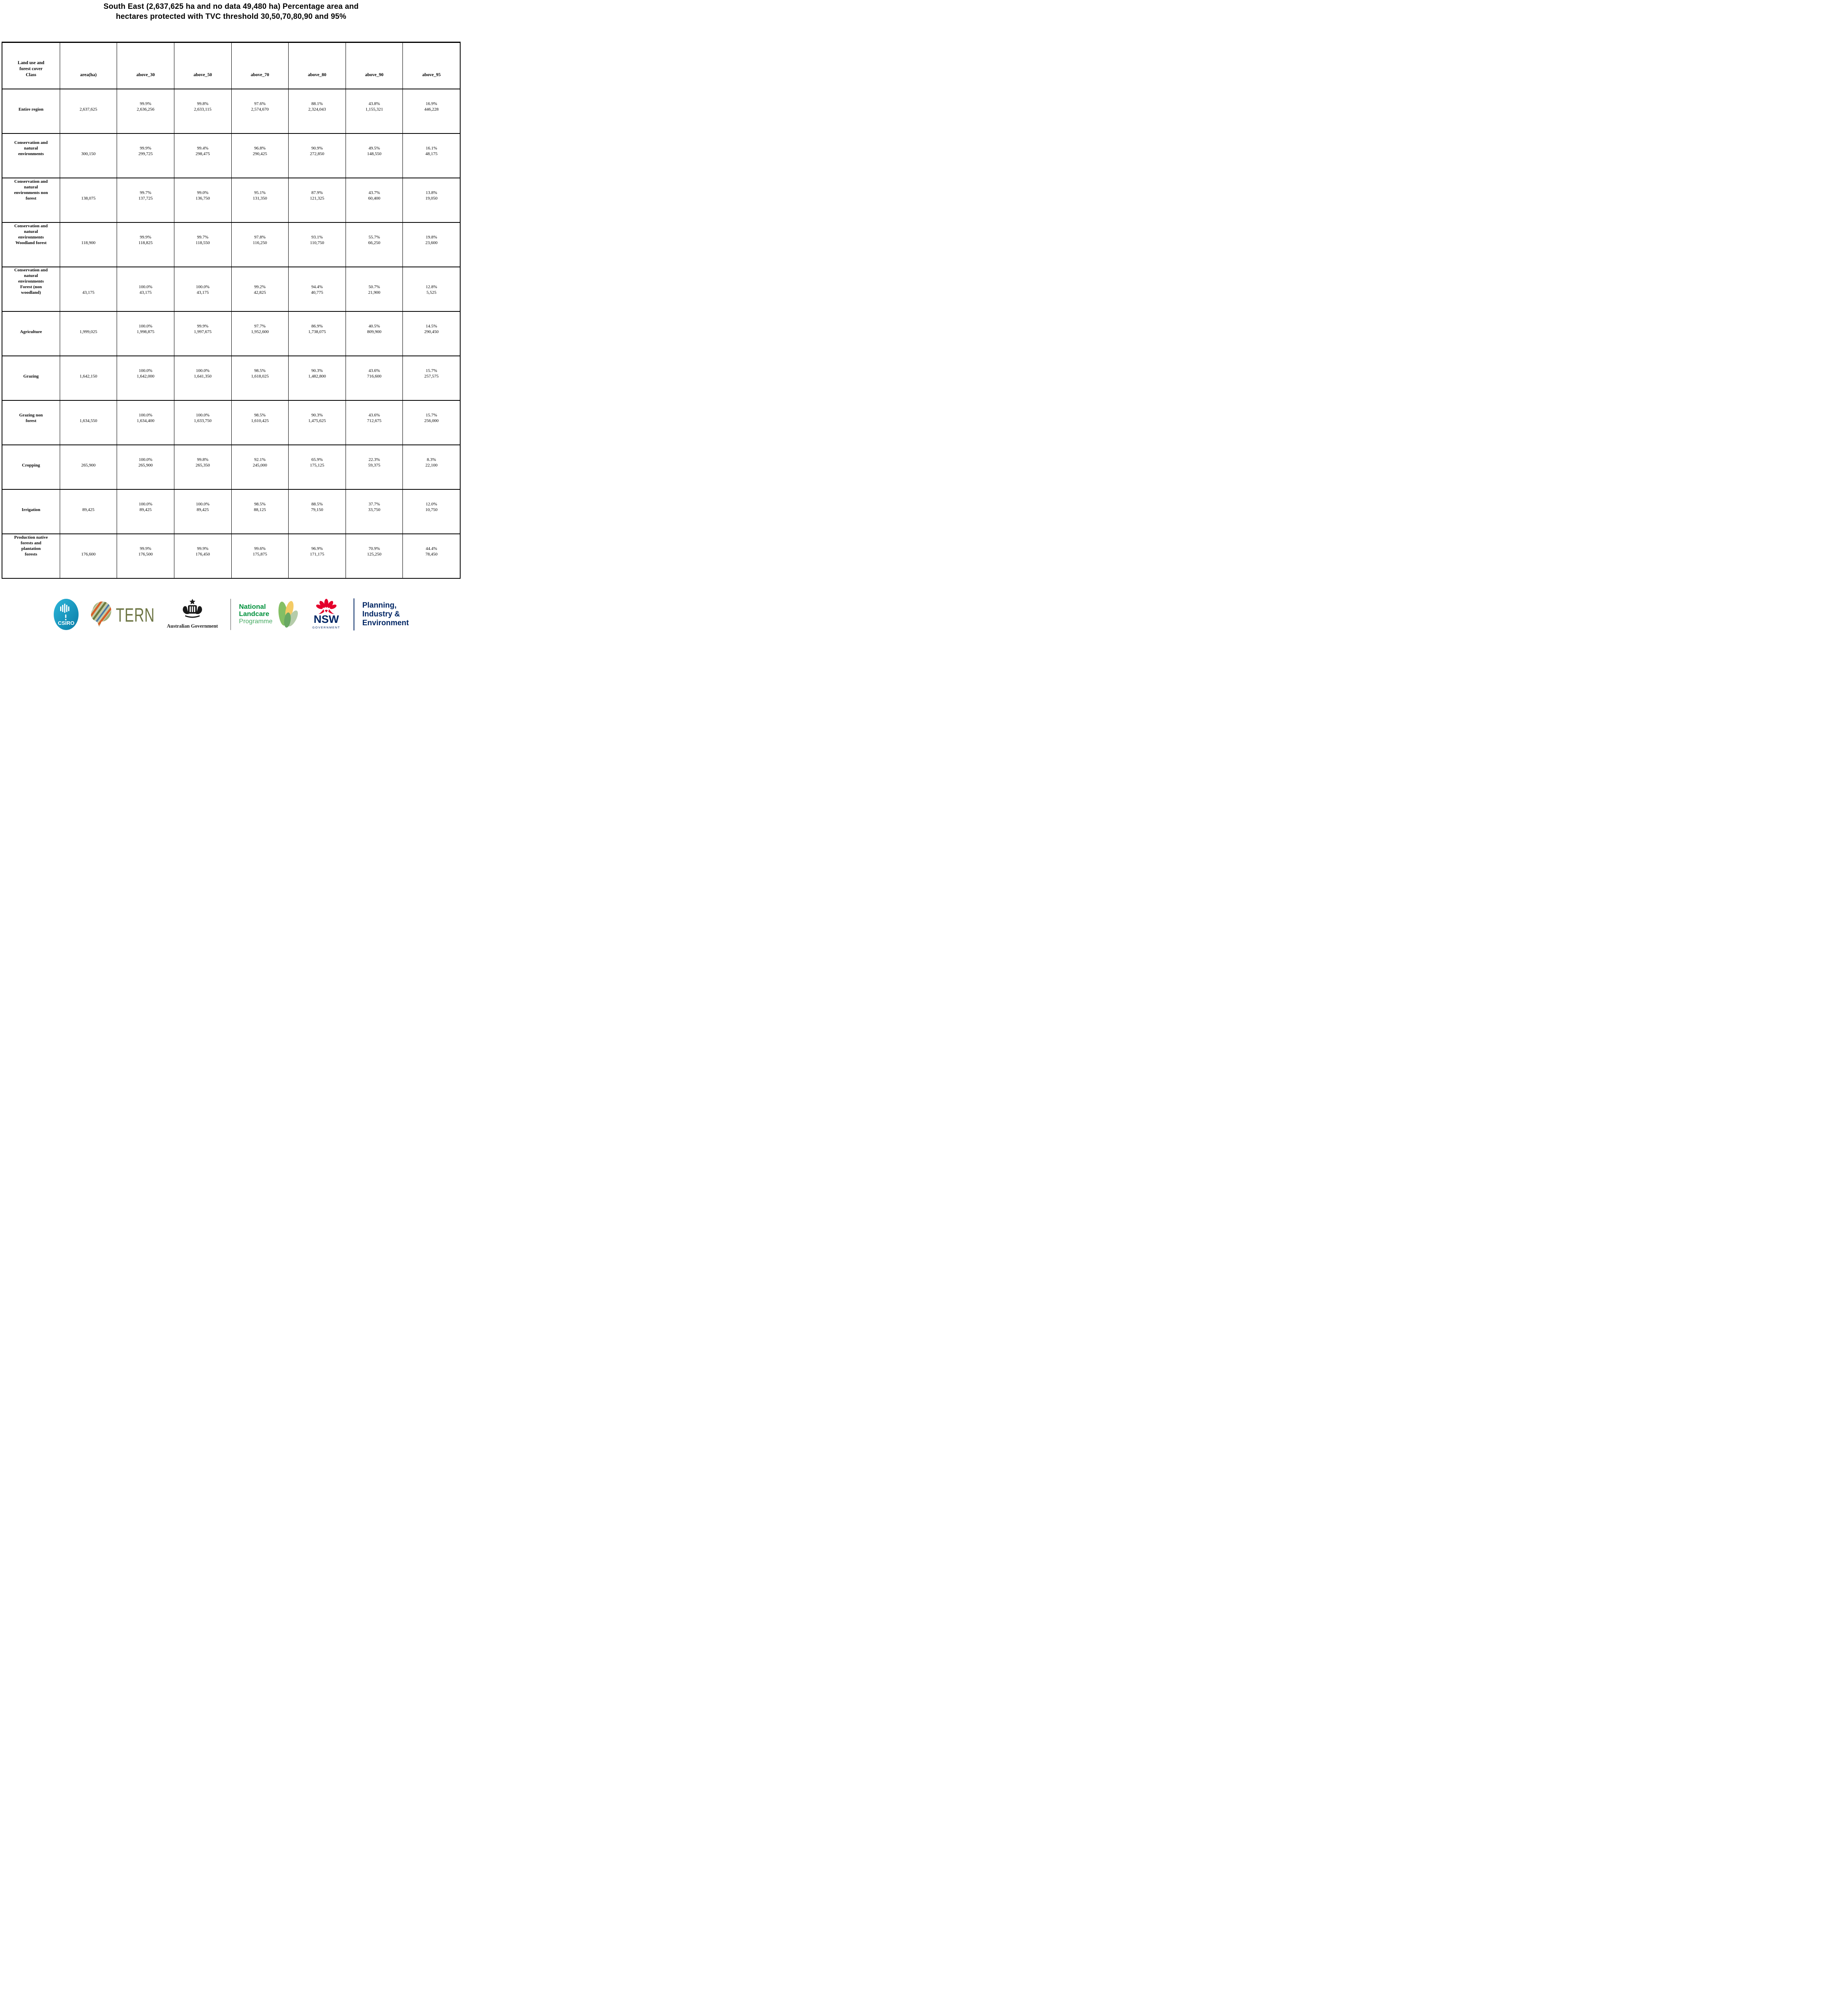 This screenshot has width=1848, height=2004. What do you see at coordinates (31, 331) in the screenshot?
I see `row-label: Agriculture` at bounding box center [31, 331].